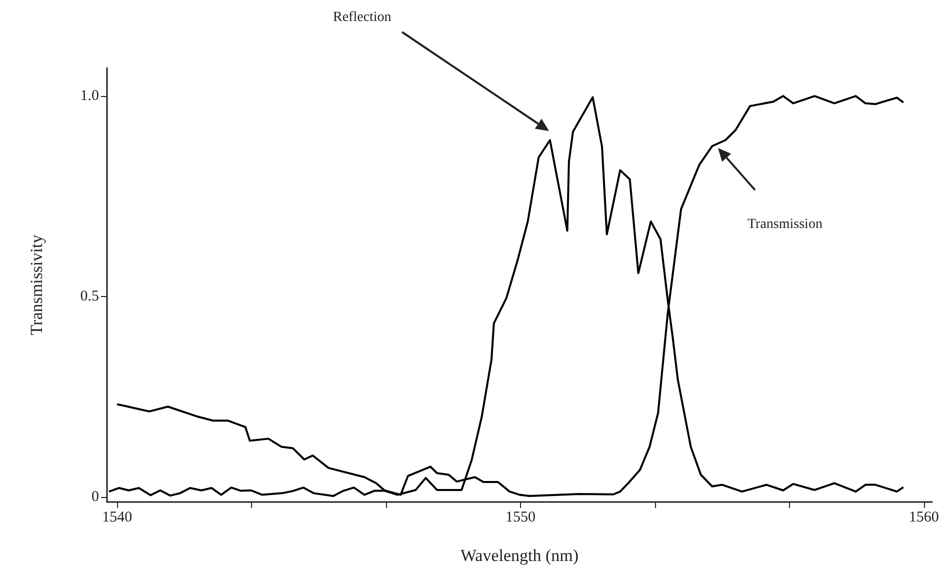 Image resolution: width=950 pixels, height=586 pixels. What do you see at coordinates (362, 18) in the screenshot?
I see `text: Reflection` at bounding box center [362, 18].